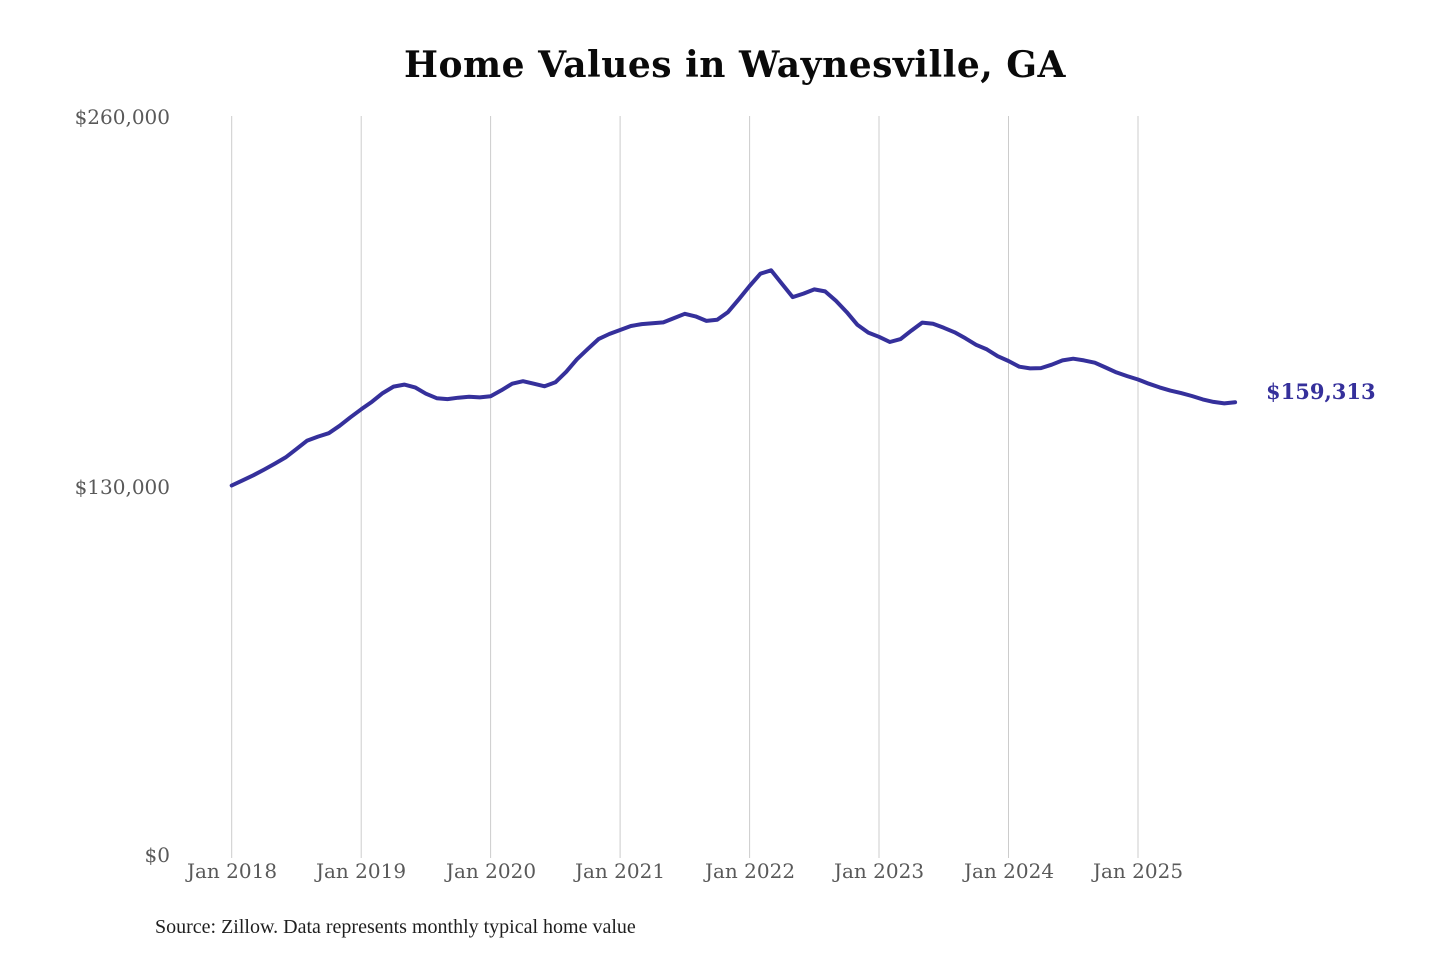 Image resolution: width=1440 pixels, height=960 pixels. What do you see at coordinates (157, 855) in the screenshot?
I see `y-tick-0: $0` at bounding box center [157, 855].